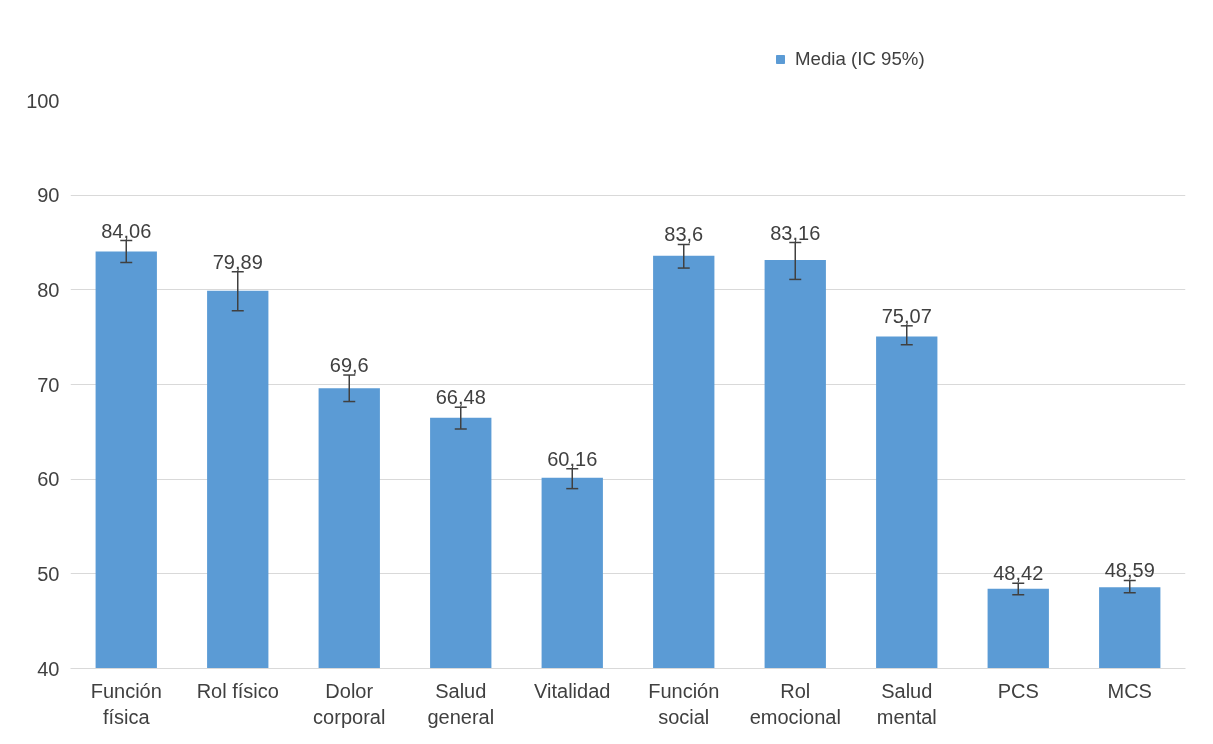 Image resolution: width=1213 pixels, height=744 pixels. I want to click on text: 60,16, so click(572, 458).